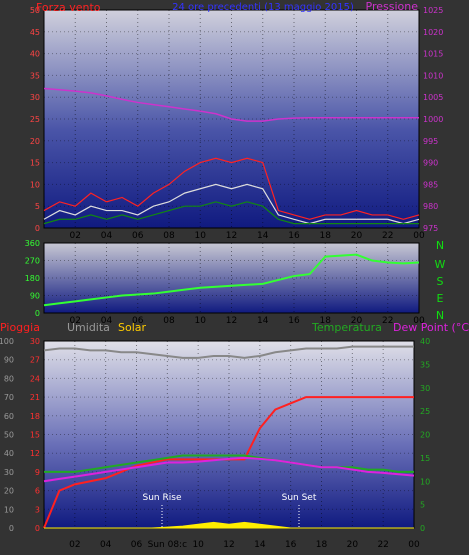 This screenshot has width=469, height=555. What do you see at coordinates (35, 397) in the screenshot?
I see `rain-tick-label: 21` at bounding box center [35, 397].